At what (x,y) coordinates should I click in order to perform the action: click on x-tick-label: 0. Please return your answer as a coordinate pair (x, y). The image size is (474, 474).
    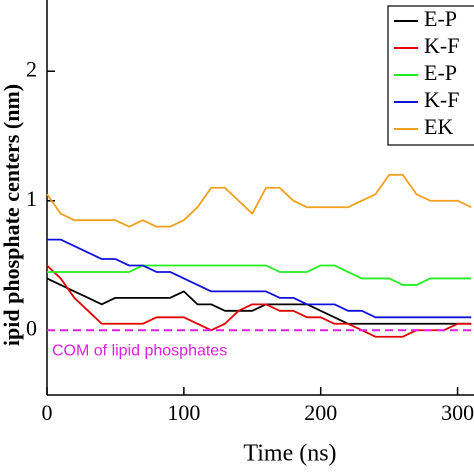
    Looking at the image, I should click on (47, 412).